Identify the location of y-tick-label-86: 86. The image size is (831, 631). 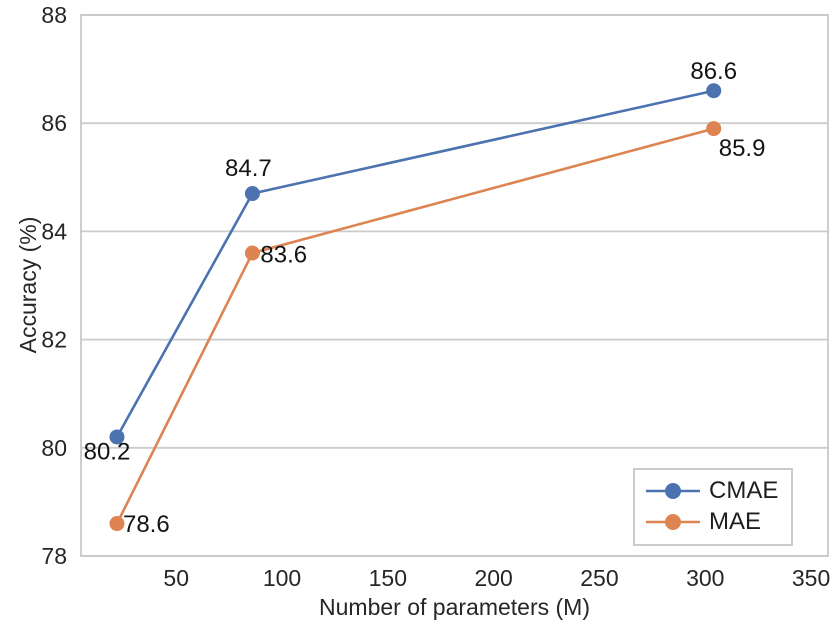
(54, 123).